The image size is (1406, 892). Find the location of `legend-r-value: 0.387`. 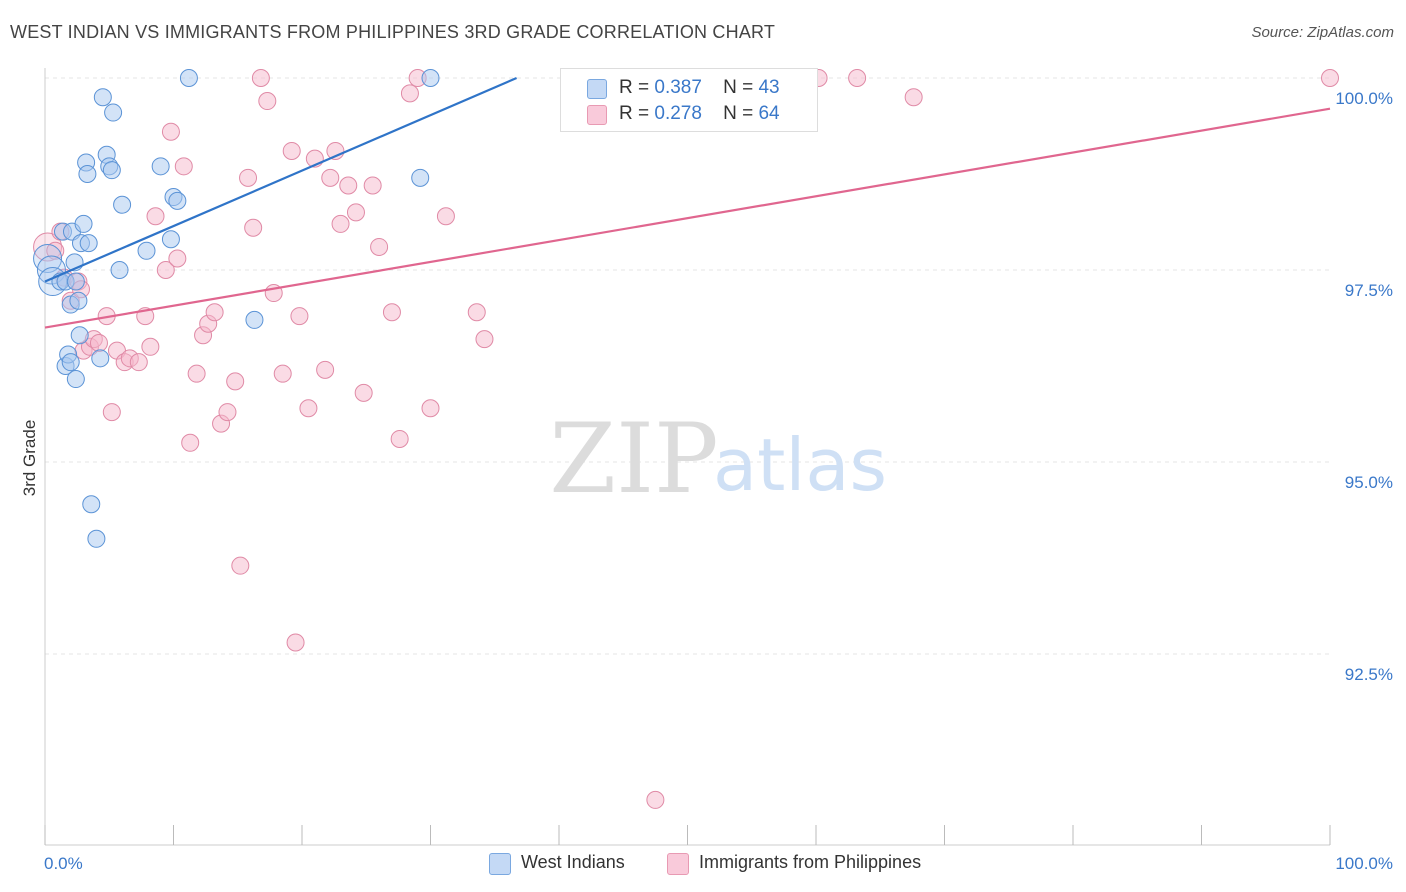

legend-r-value: 0.387 is located at coordinates (678, 87).